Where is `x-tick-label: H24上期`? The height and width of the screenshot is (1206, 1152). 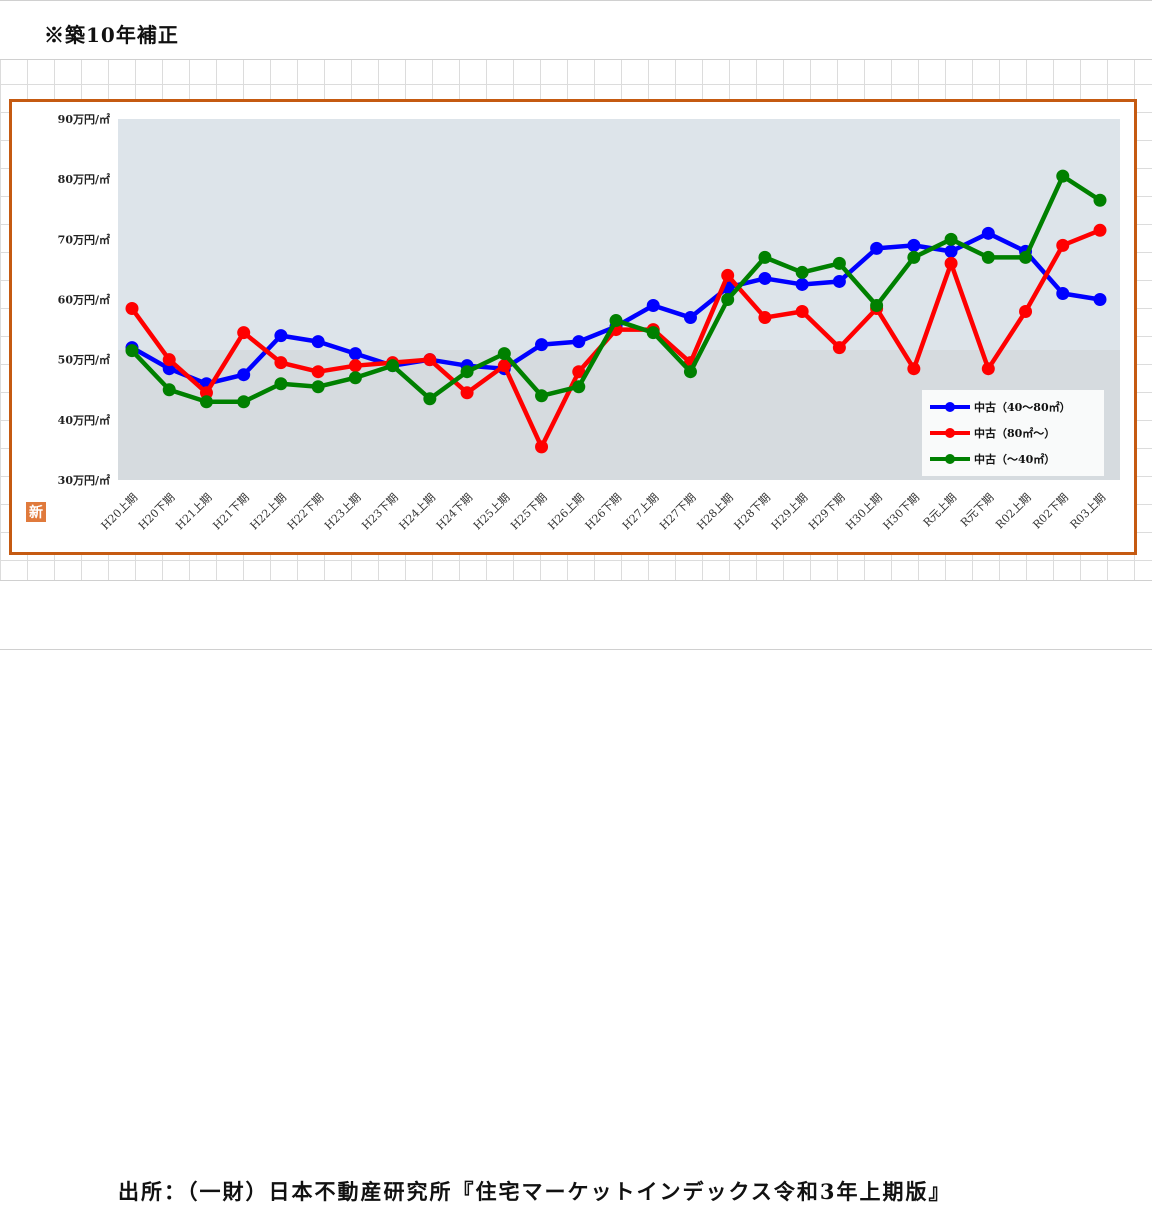
x-tick-label: H24上期 is located at coordinates (417, 511).